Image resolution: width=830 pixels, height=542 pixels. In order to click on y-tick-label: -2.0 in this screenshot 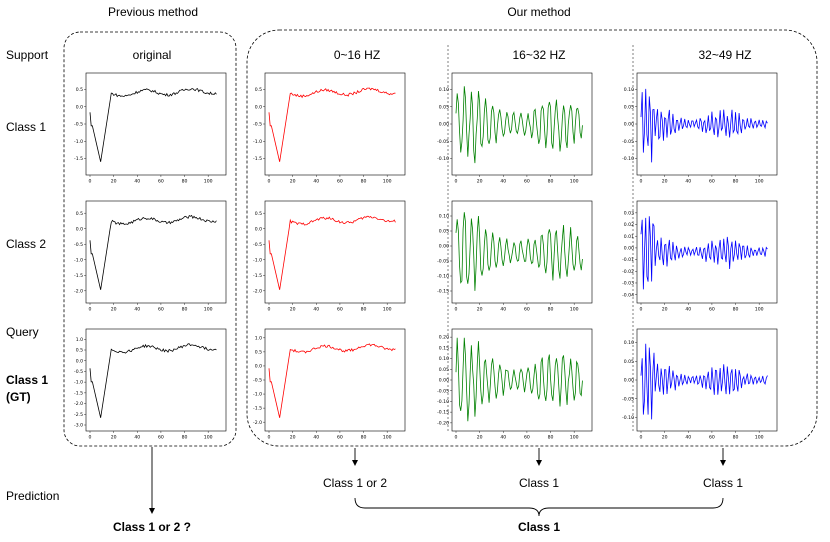, I will do `click(78, 291)`.